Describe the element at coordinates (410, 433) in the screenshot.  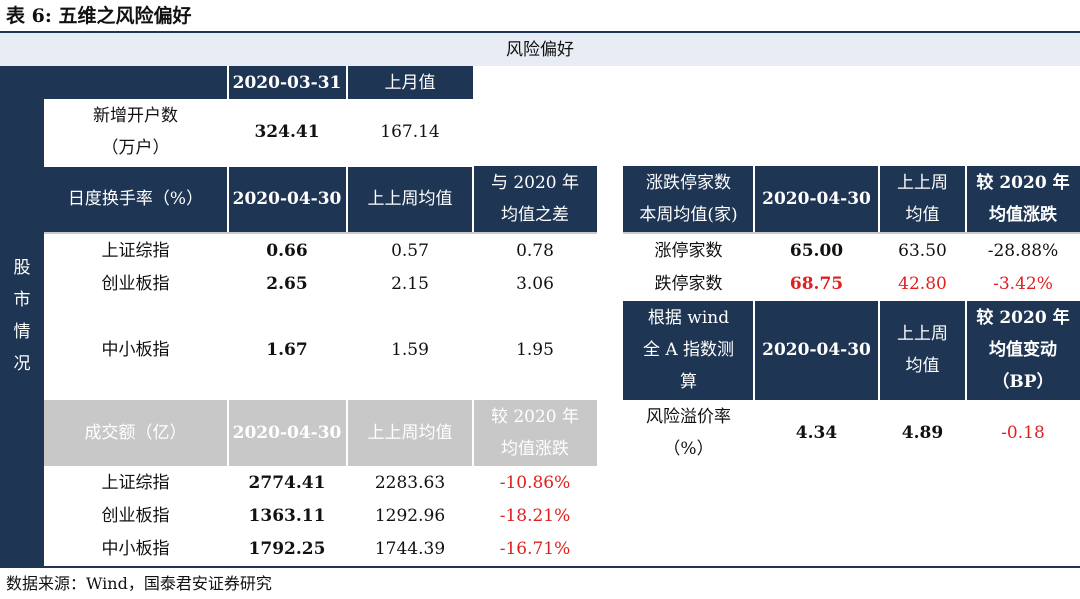
I see `volume-col-prev: 上上周均值` at that location.